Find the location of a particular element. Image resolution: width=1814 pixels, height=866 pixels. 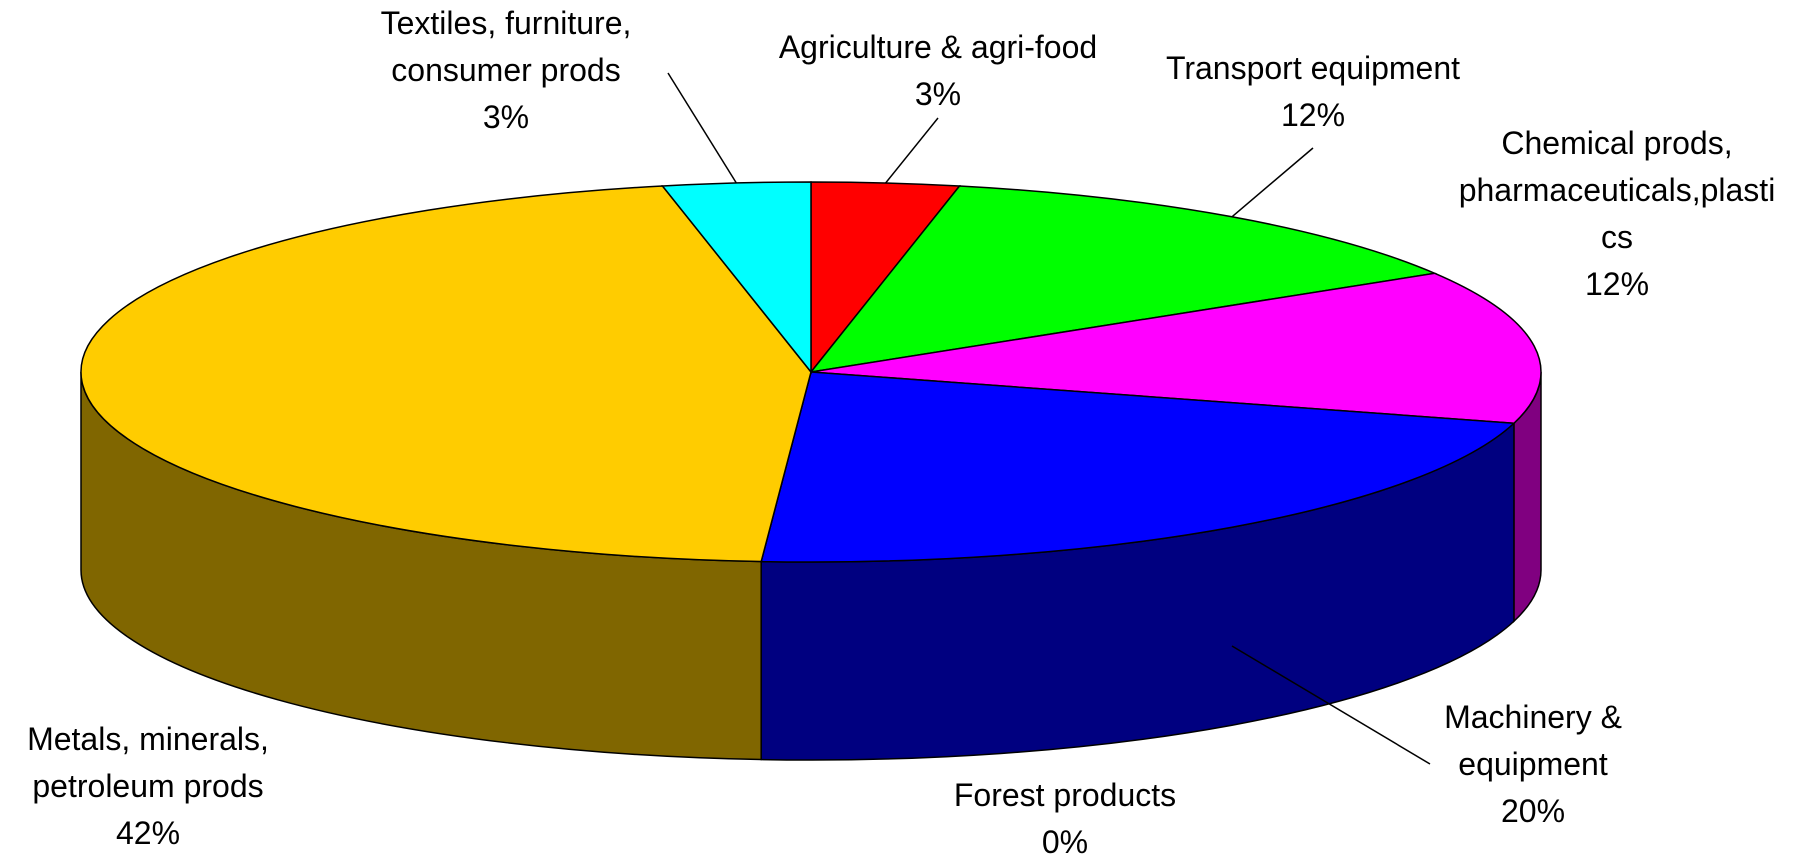

category-label: Transport equipment is located at coordinates (1313, 68).